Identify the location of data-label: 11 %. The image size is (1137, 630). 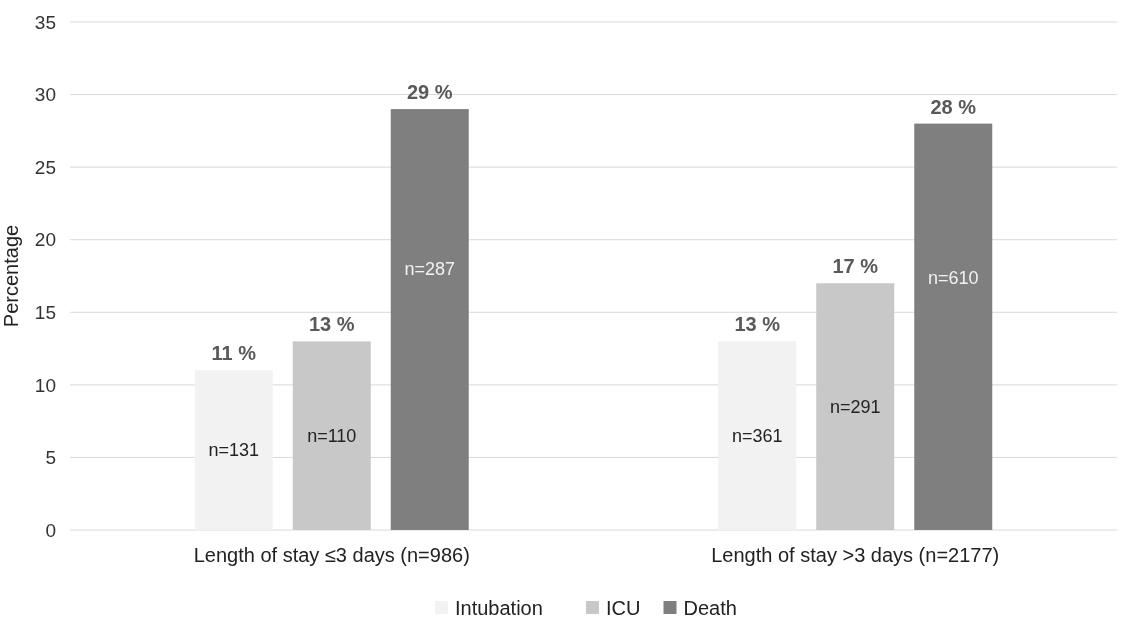
(234, 353).